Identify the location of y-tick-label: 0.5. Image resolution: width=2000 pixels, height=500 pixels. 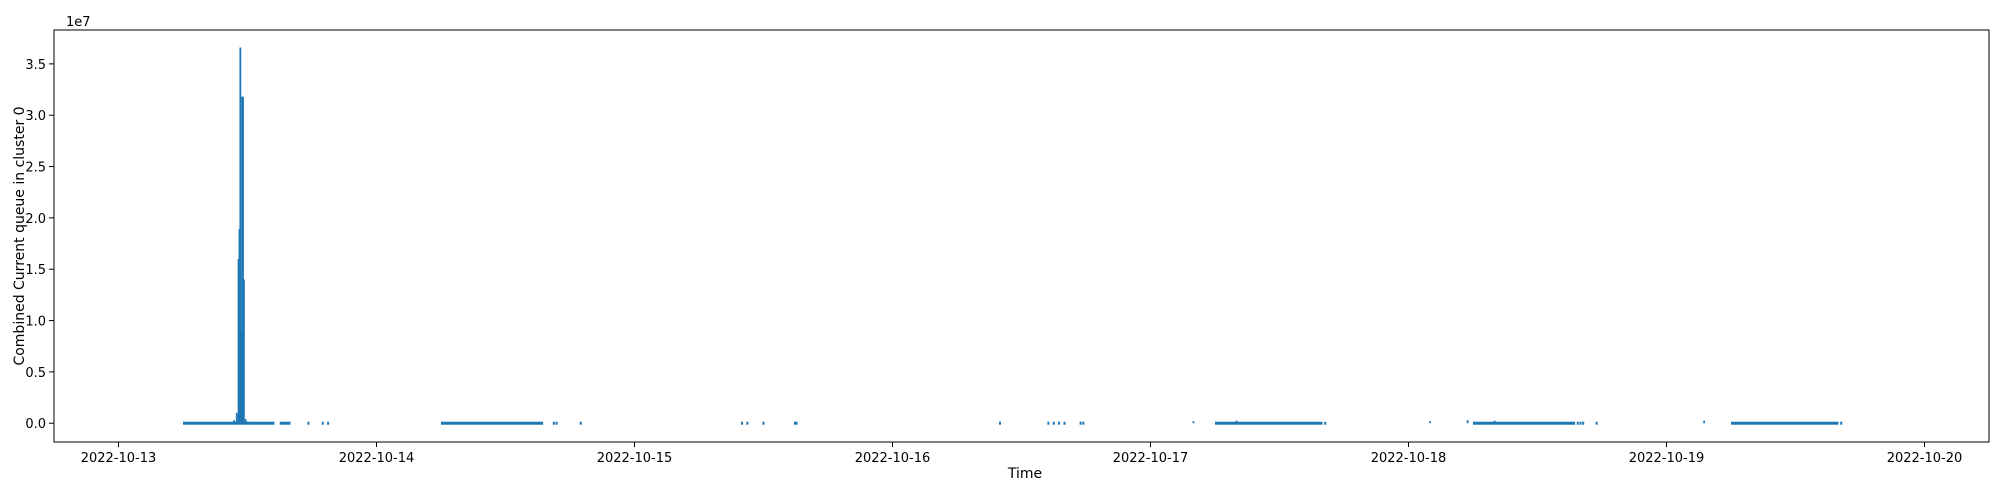
(35, 373).